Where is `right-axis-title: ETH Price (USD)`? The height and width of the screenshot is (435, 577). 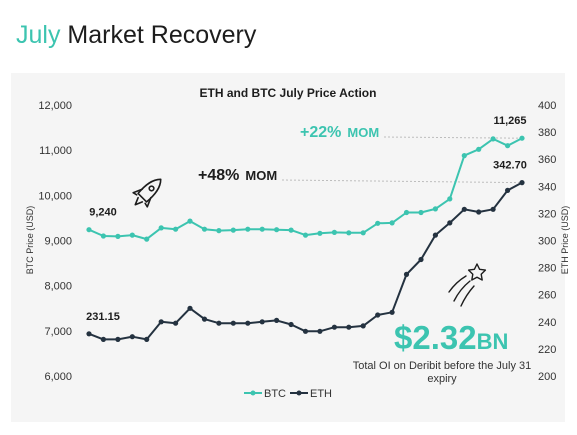
right-axis-title: ETH Price (USD) is located at coordinates (565, 240).